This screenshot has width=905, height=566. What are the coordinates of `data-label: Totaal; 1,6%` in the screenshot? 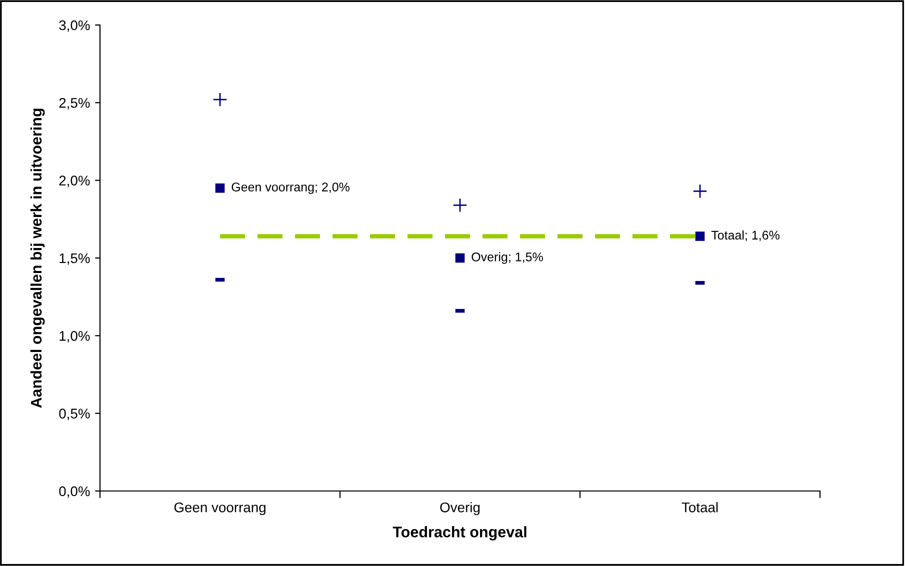 It's located at (745, 236).